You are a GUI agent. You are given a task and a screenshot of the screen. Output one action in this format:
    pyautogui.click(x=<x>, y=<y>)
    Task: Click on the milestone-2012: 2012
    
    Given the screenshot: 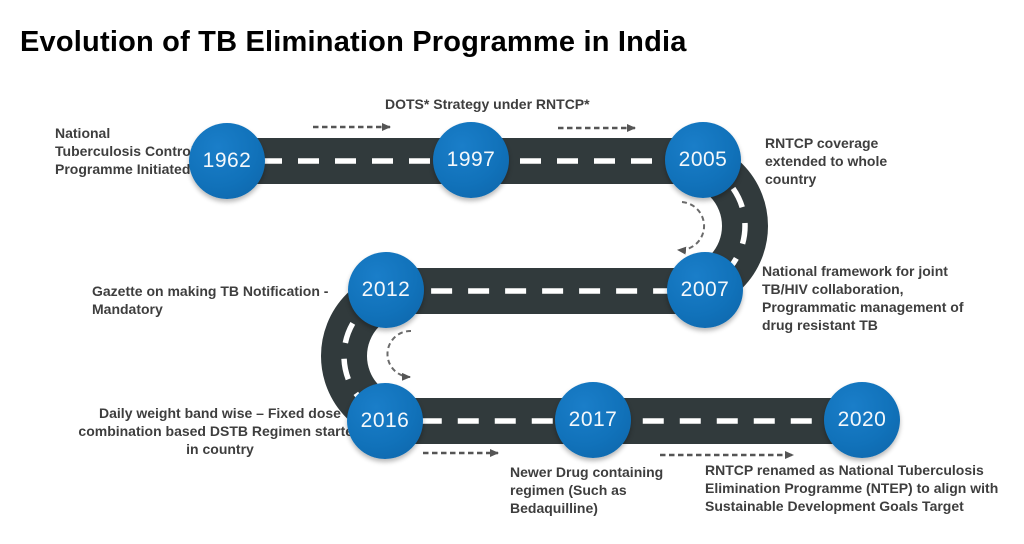 What is the action you would take?
    pyautogui.click(x=386, y=290)
    